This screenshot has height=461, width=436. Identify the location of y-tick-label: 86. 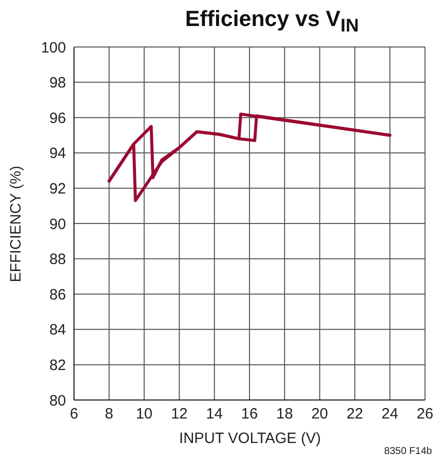
(57, 295).